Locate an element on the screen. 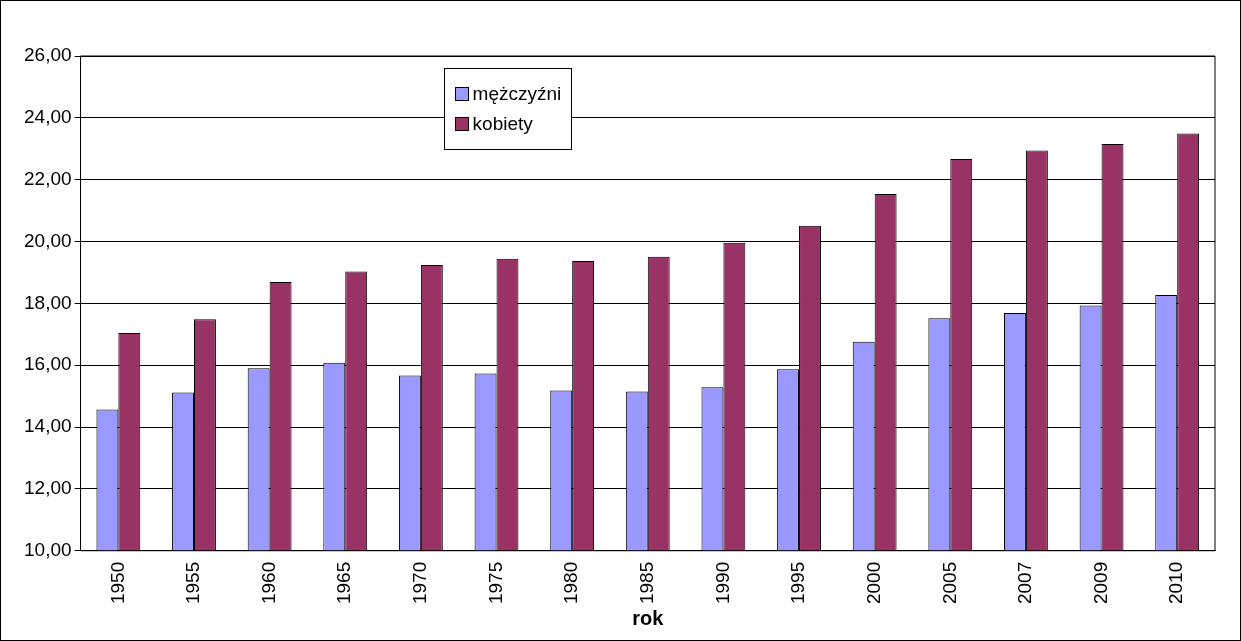  y-tick-label: 18,00 is located at coordinates (48, 302).